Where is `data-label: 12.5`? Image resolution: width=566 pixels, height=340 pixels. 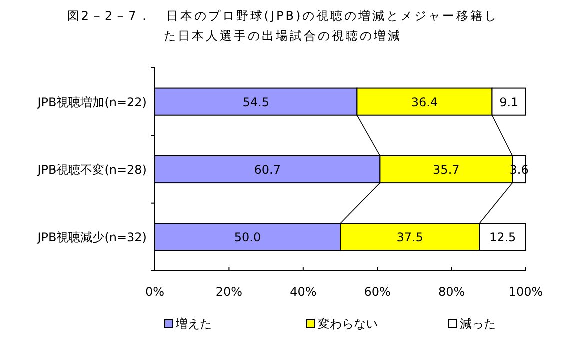 data-label: 12.5 is located at coordinates (502, 237).